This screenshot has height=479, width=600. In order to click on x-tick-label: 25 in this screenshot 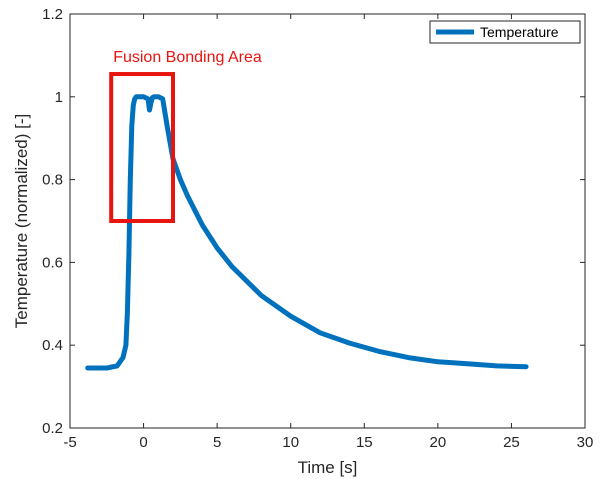, I will do `click(511, 442)`.